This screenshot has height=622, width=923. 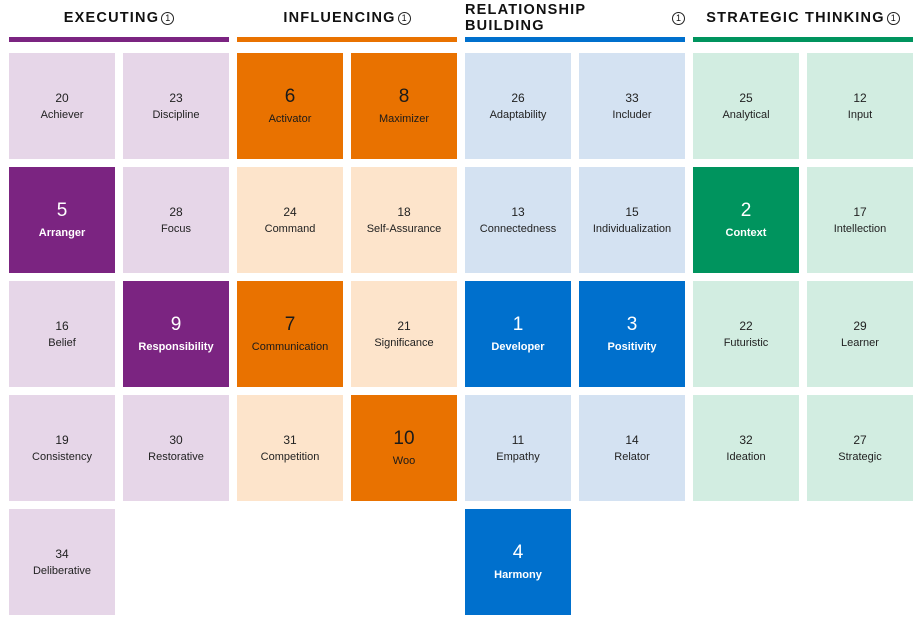 I want to click on domain-bar-strategic, so click(x=803, y=39).